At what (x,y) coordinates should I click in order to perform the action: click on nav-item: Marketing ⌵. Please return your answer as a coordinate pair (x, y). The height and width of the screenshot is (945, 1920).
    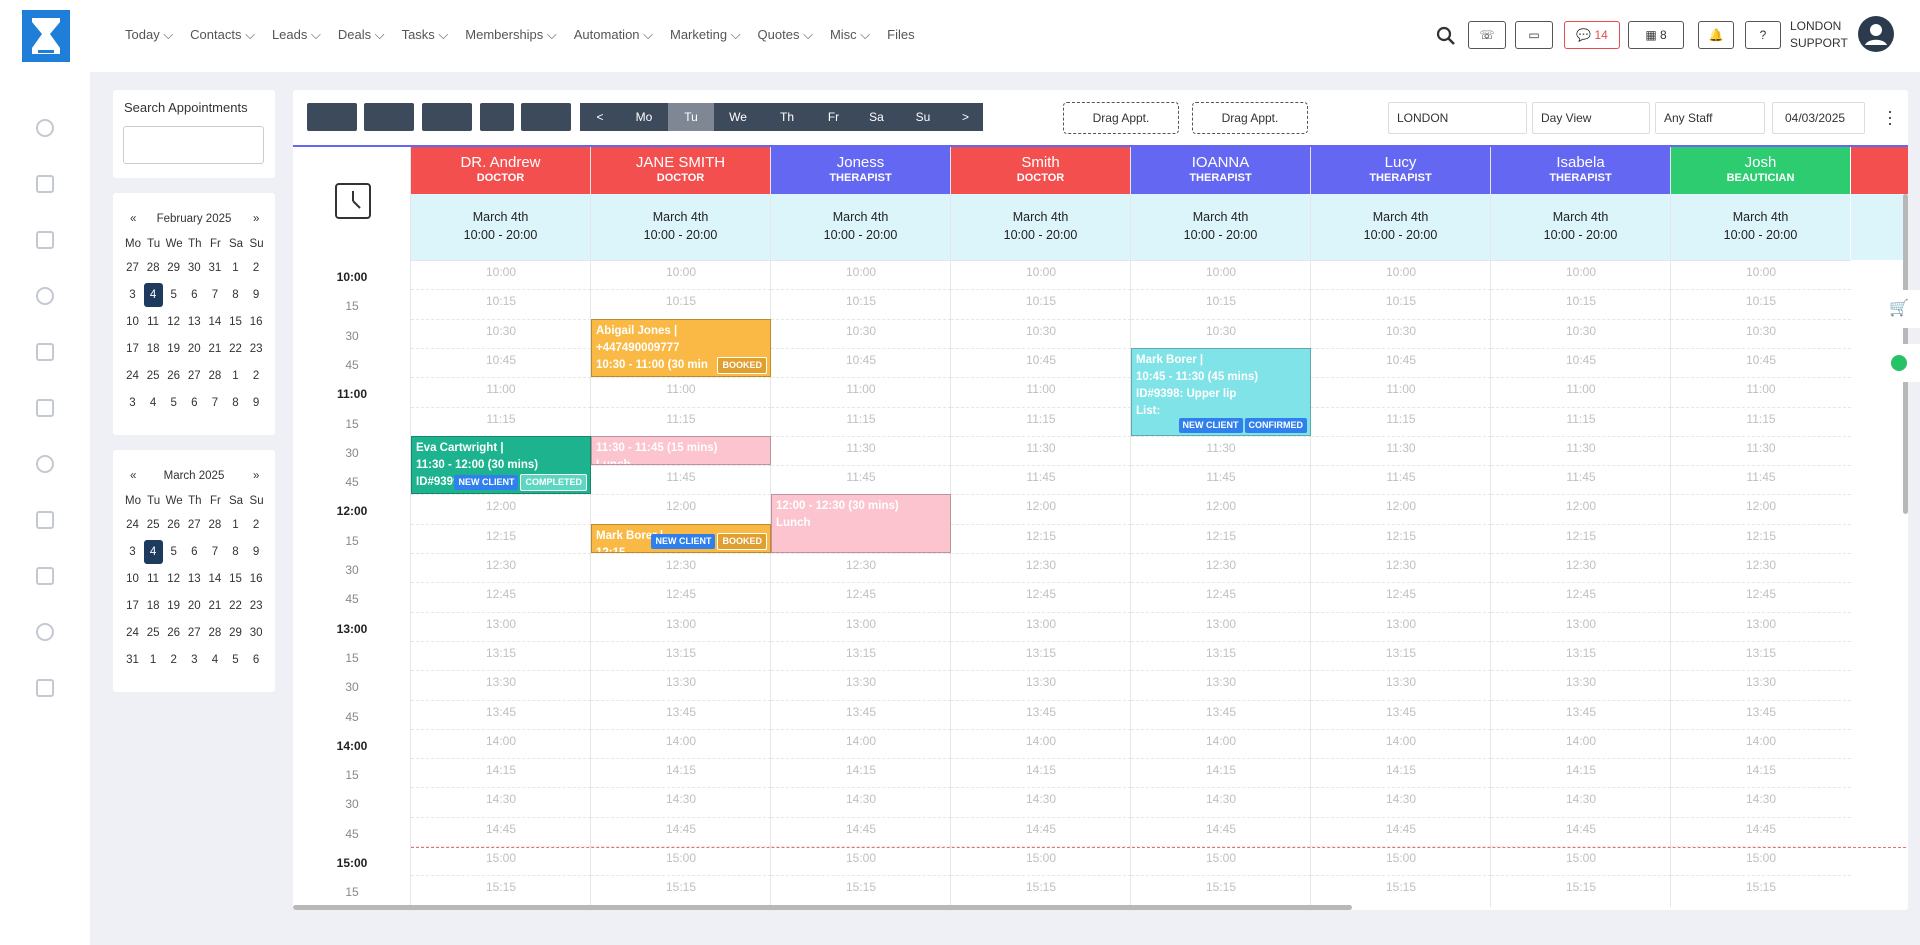
    Looking at the image, I should click on (705, 34).